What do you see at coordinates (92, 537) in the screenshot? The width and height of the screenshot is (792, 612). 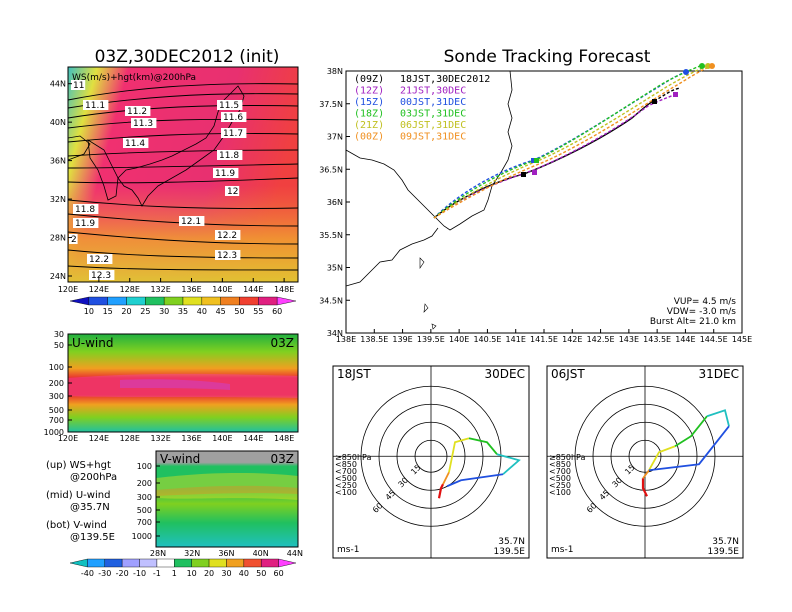 I see `note-sub: @139.5E` at bounding box center [92, 537].